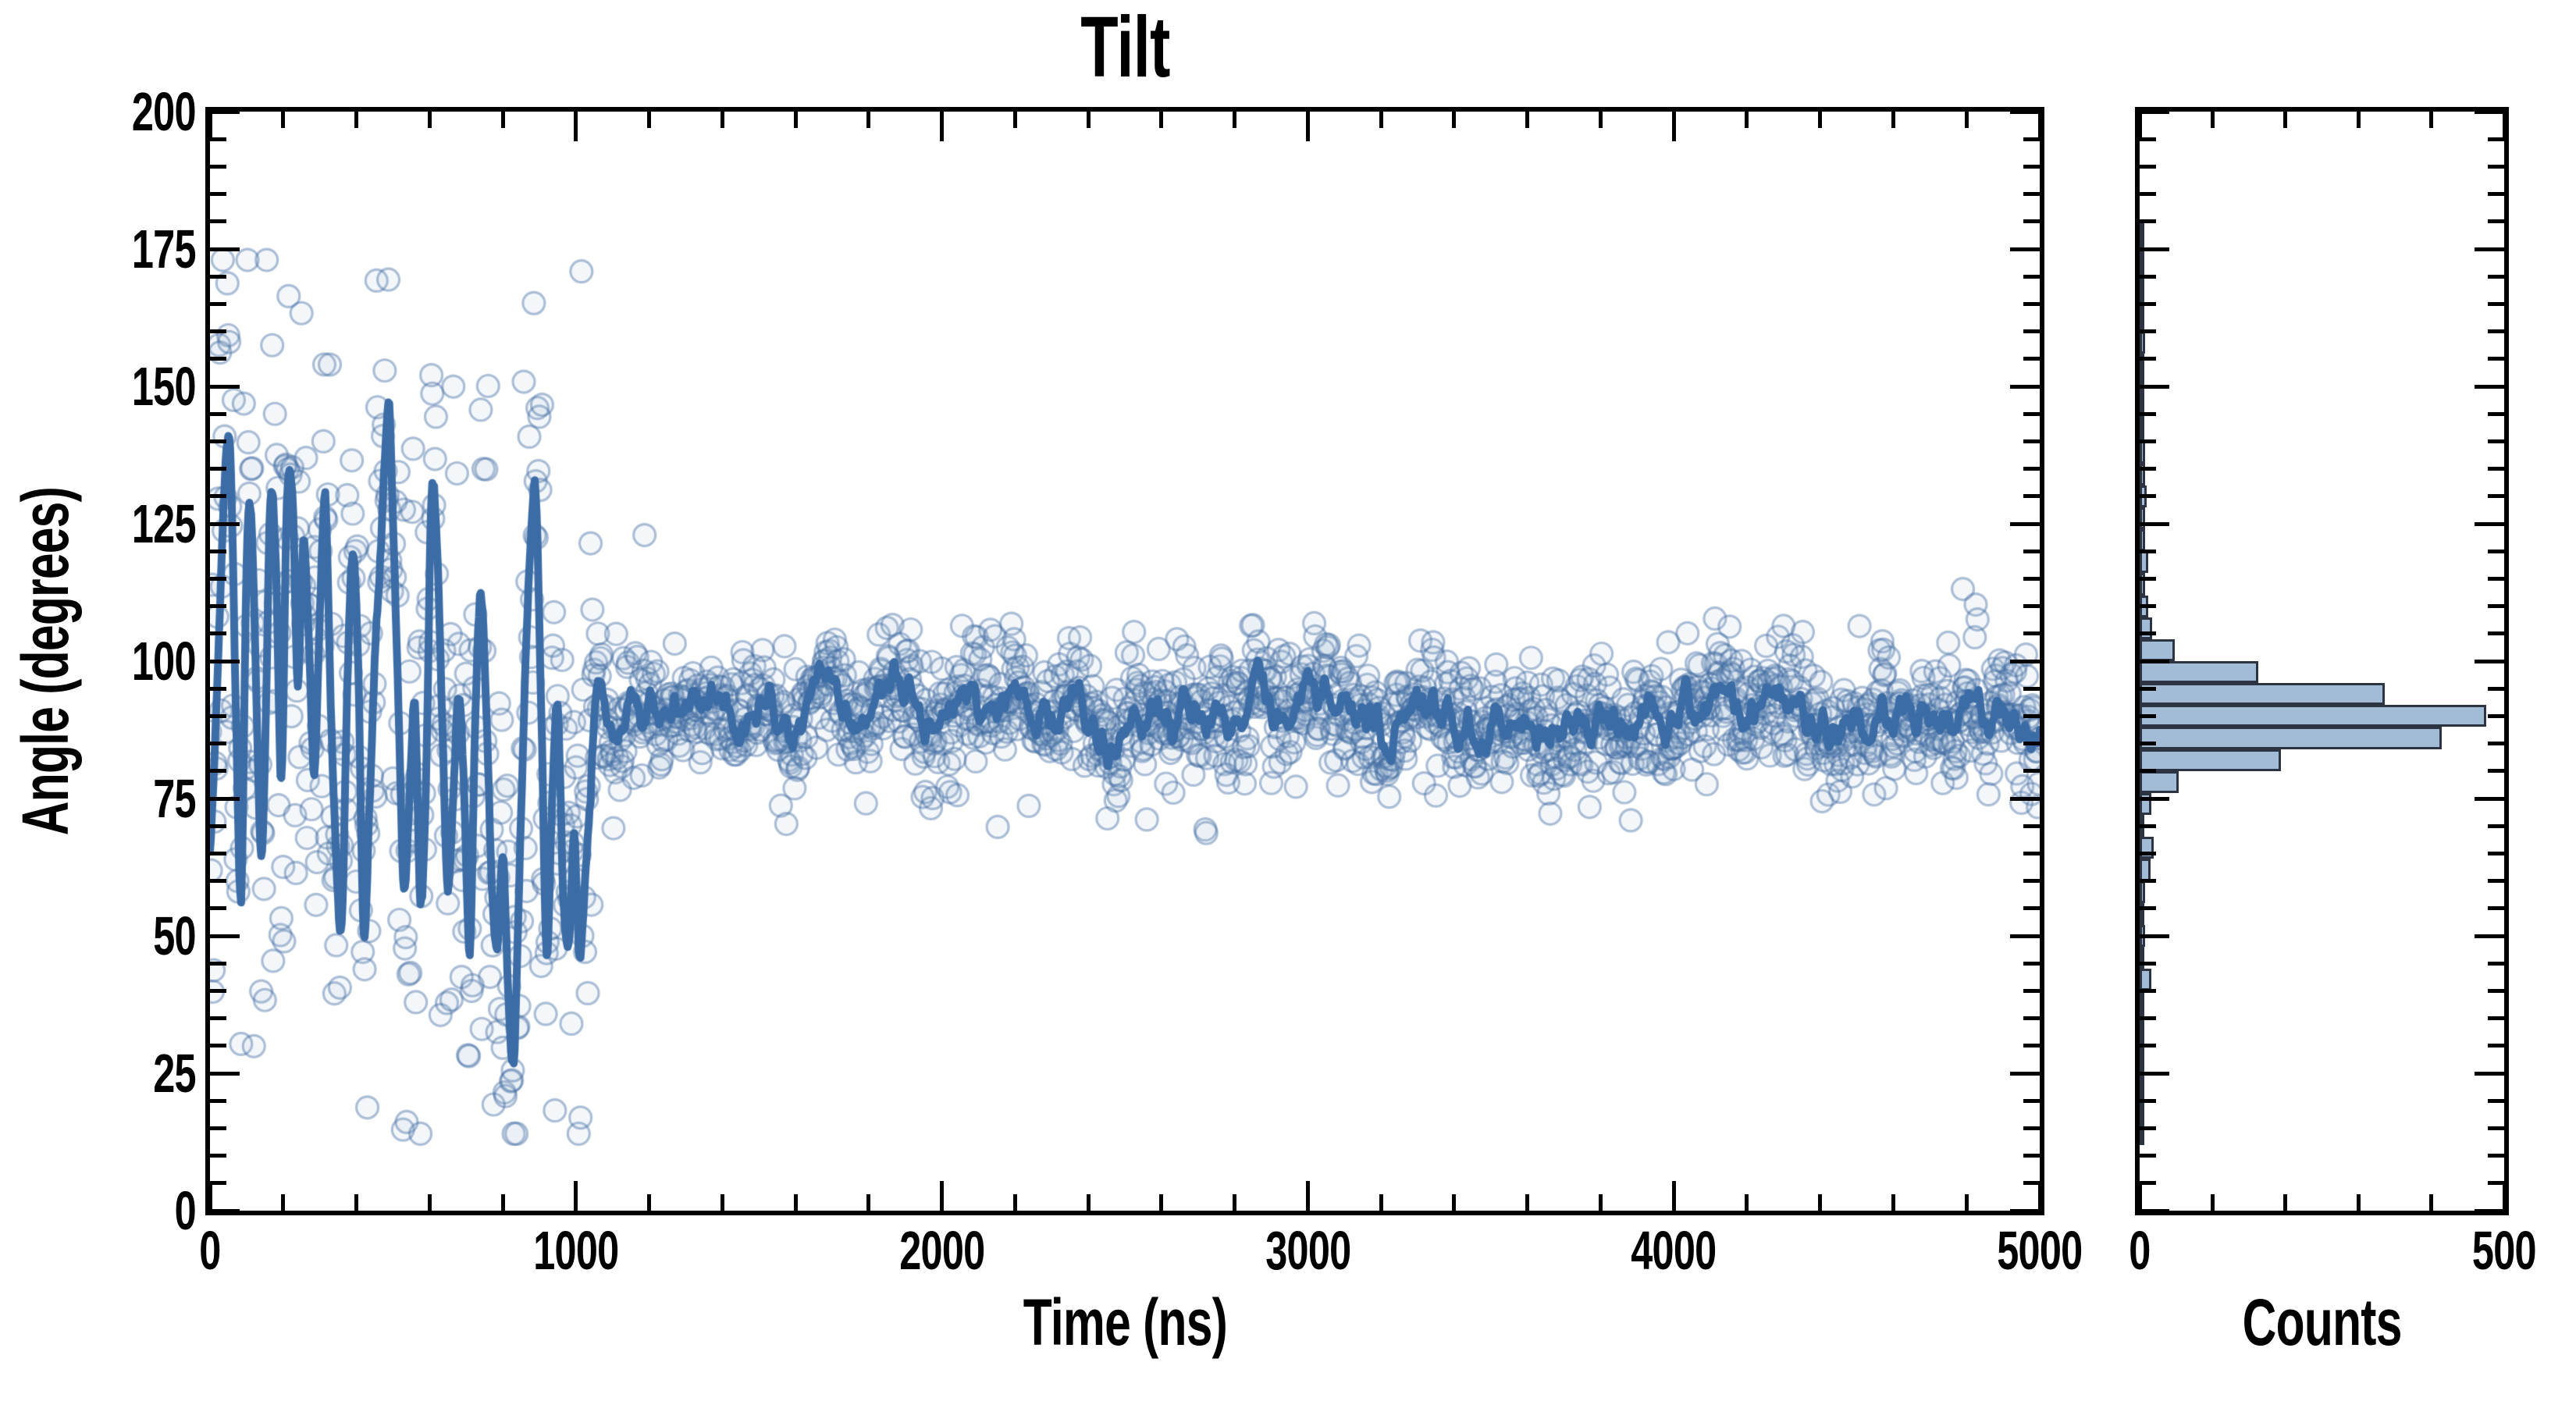 This screenshot has height=1405, width=2576. What do you see at coordinates (126, 249) in the screenshot?
I see `y-tick-label: 175` at bounding box center [126, 249].